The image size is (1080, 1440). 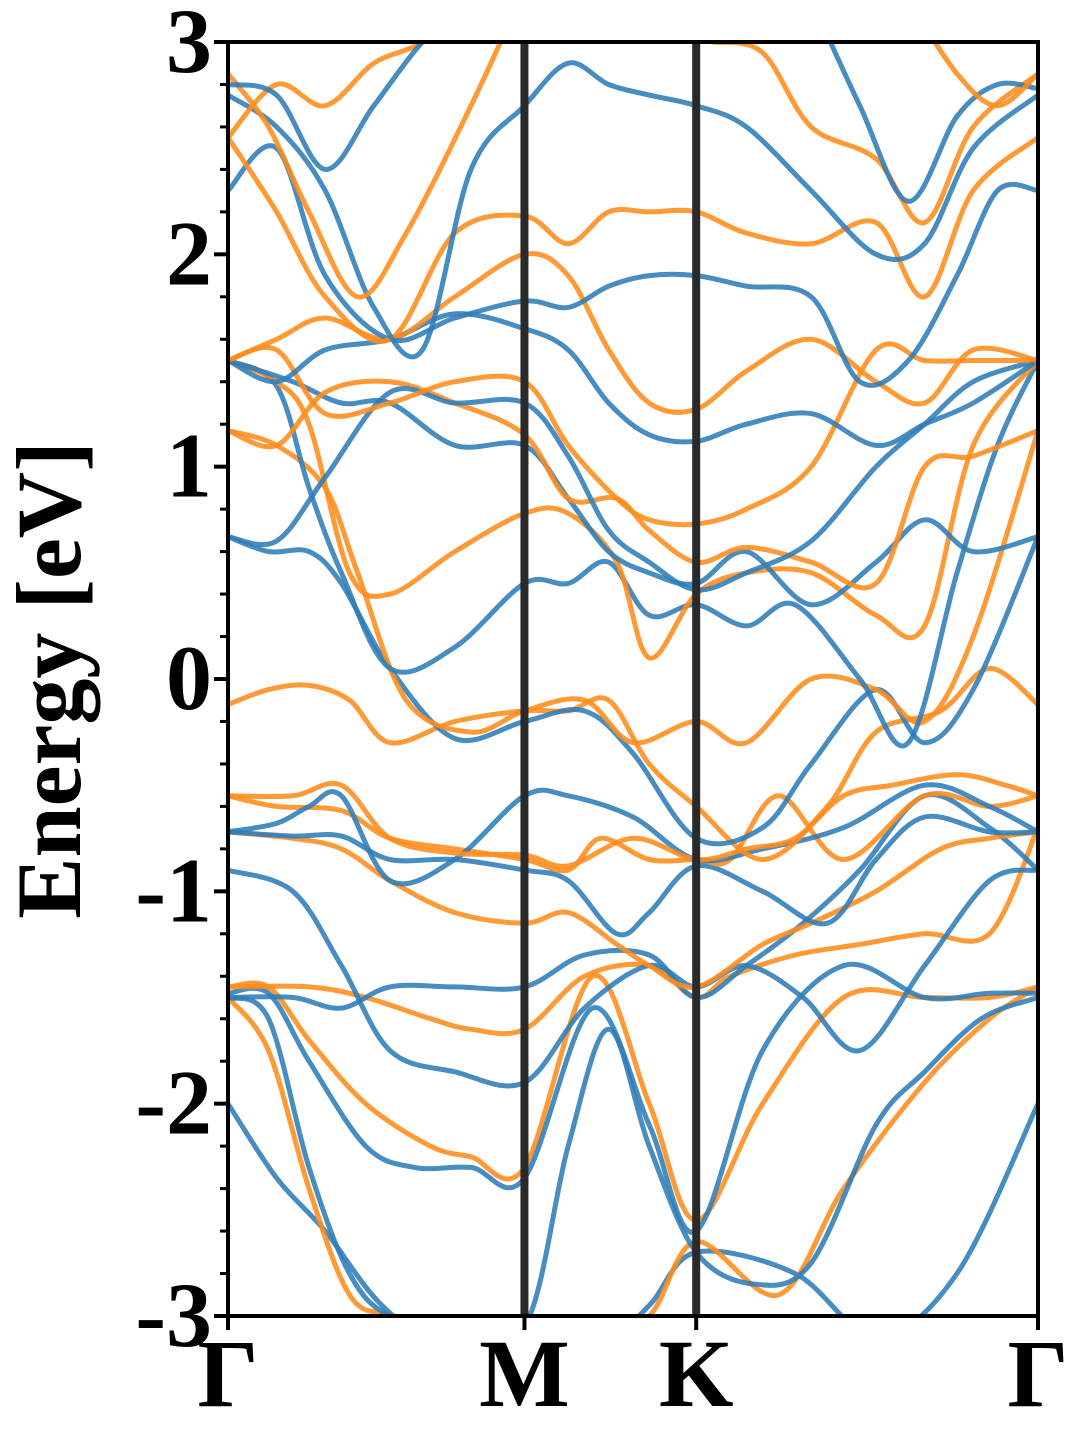 I want to click on x-tick-label: M, so click(x=524, y=1373).